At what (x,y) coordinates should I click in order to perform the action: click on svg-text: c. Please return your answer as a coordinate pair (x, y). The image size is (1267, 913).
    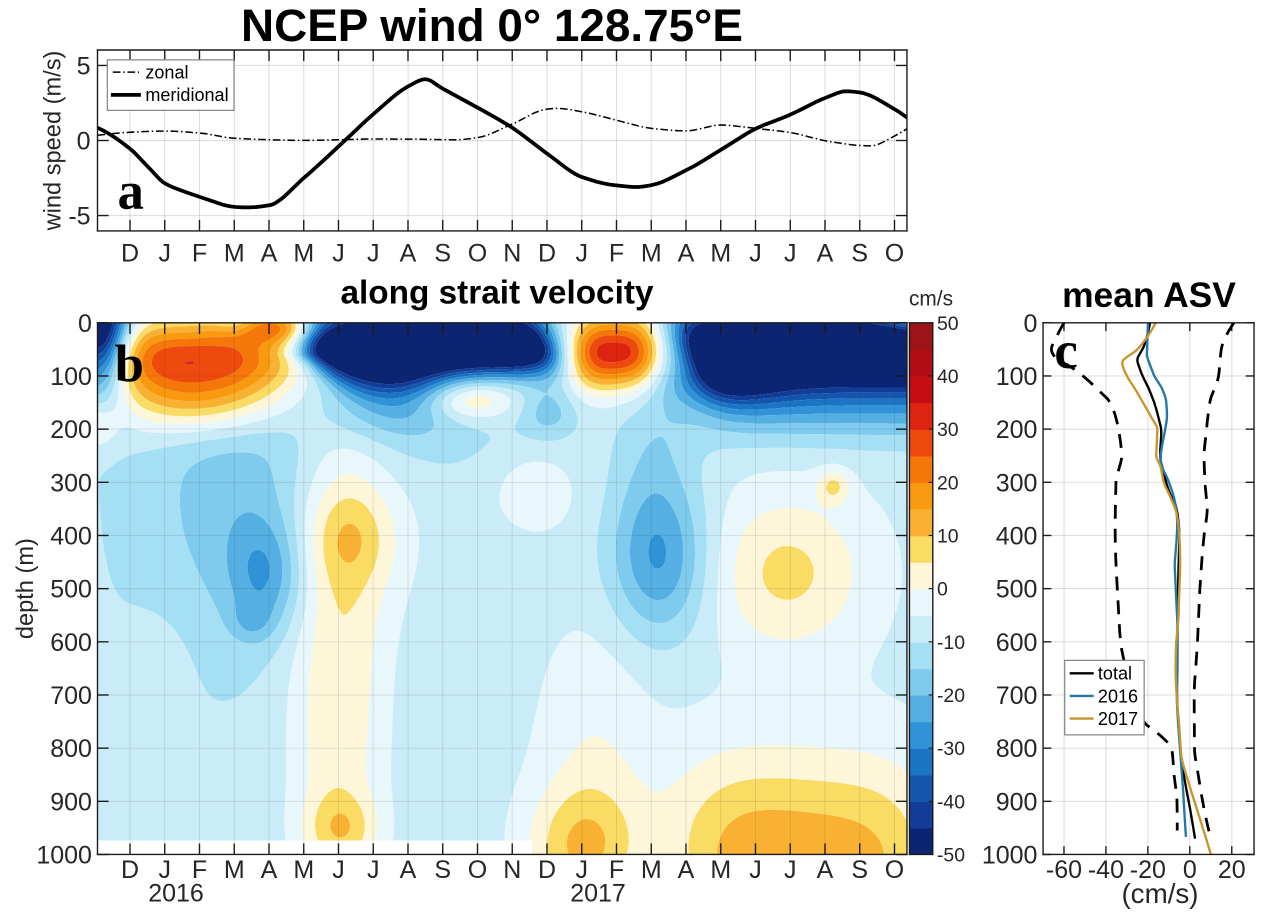
    Looking at the image, I should click on (1065, 351).